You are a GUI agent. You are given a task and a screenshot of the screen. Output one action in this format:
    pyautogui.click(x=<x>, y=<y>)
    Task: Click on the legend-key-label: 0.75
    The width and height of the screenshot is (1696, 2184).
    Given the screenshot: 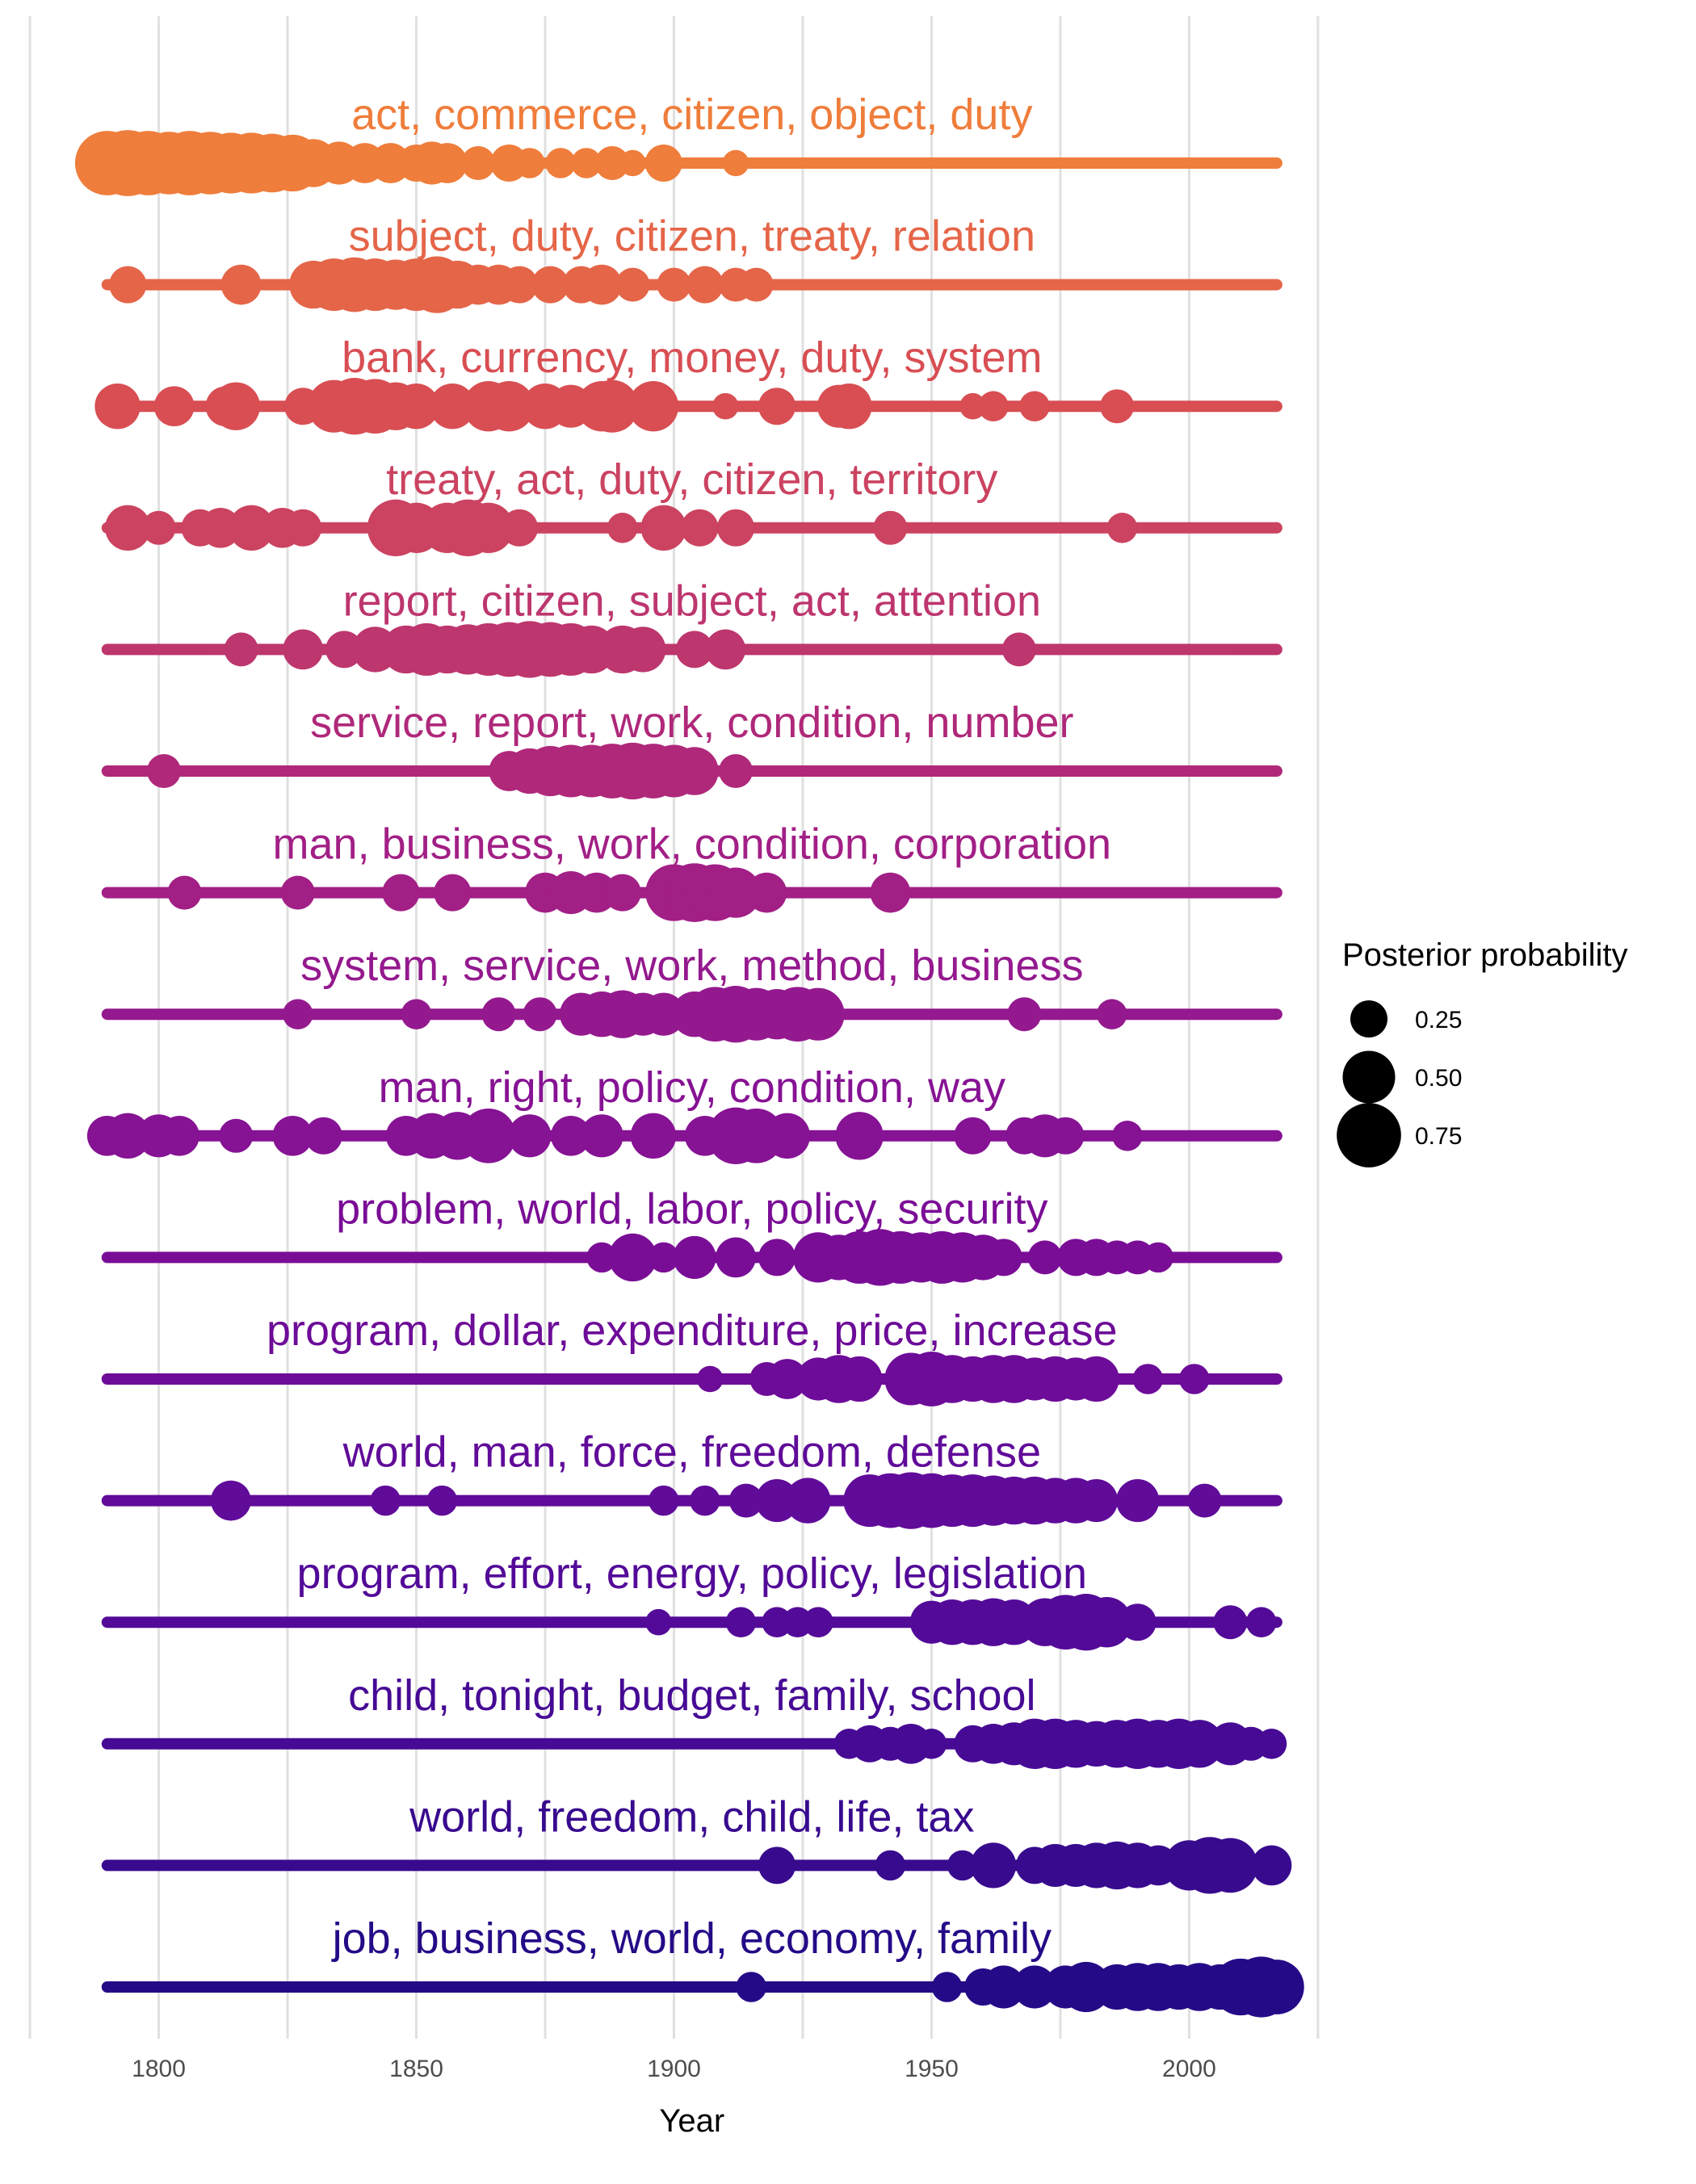 What is the action you would take?
    pyautogui.click(x=1438, y=1137)
    